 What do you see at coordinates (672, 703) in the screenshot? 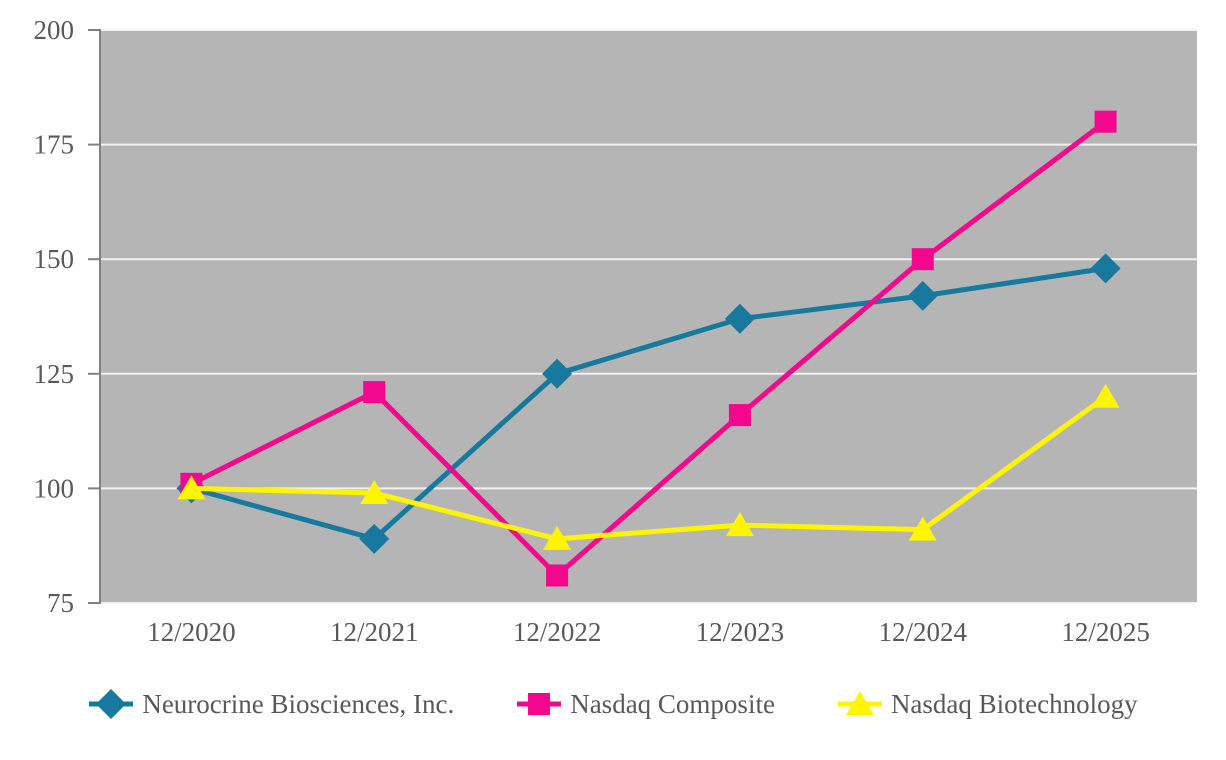
I see `legend-label-nasdaq-composite: Nasdaq Composite` at bounding box center [672, 703].